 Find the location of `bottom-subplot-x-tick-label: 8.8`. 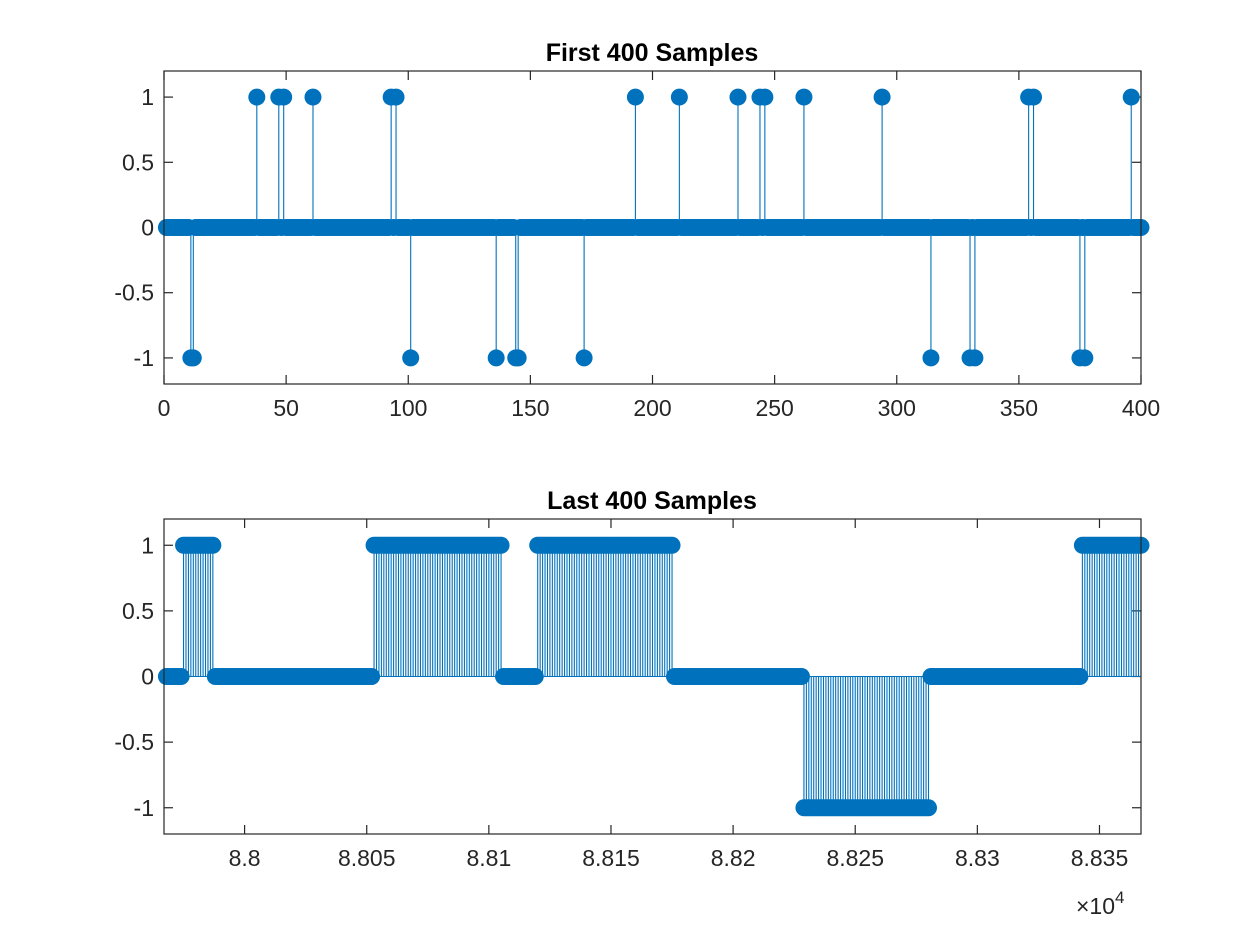

bottom-subplot-x-tick-label: 8.8 is located at coordinates (245, 858).